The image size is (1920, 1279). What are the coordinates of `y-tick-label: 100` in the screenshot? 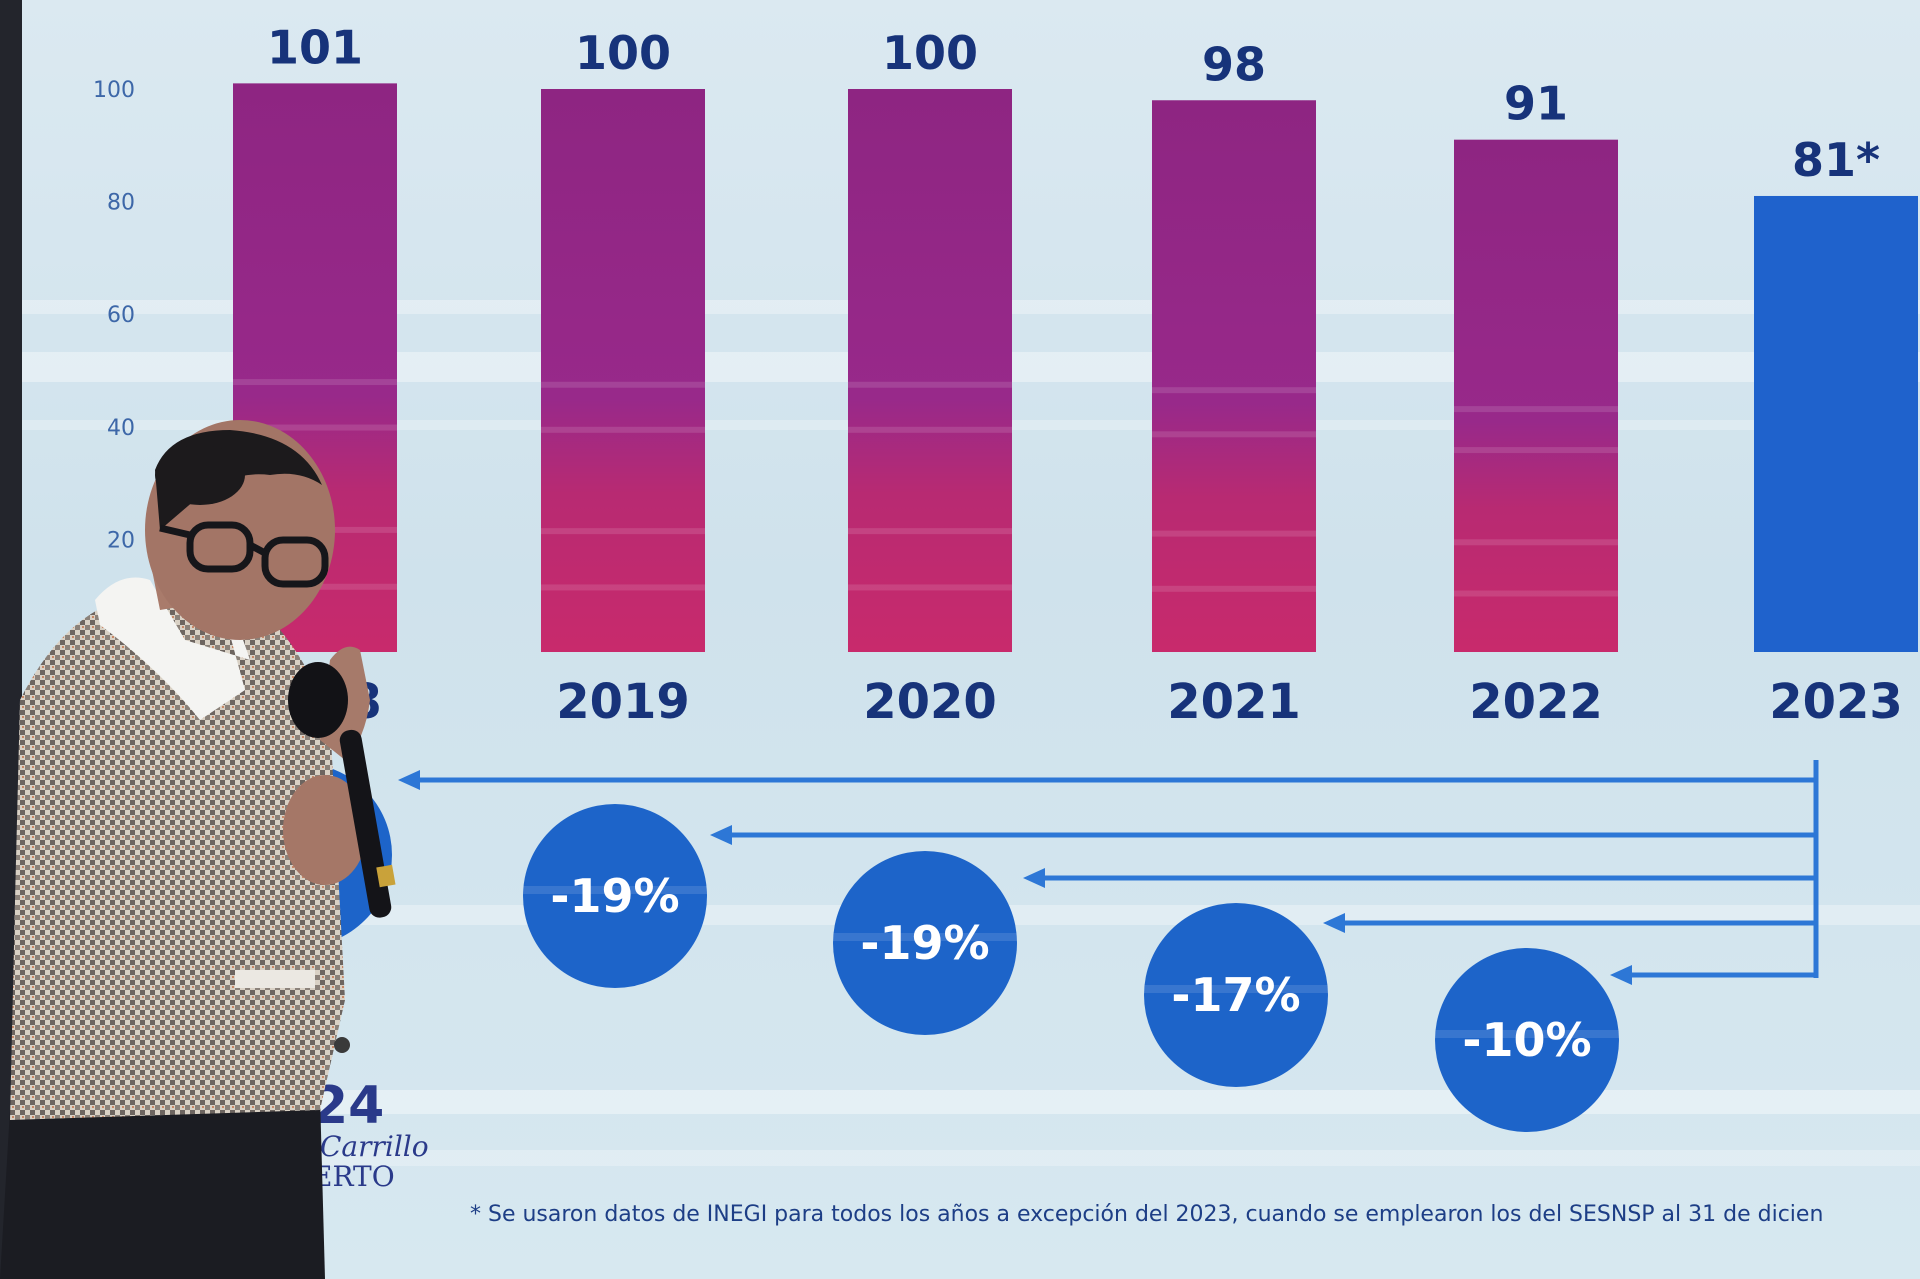 It's located at (114, 90).